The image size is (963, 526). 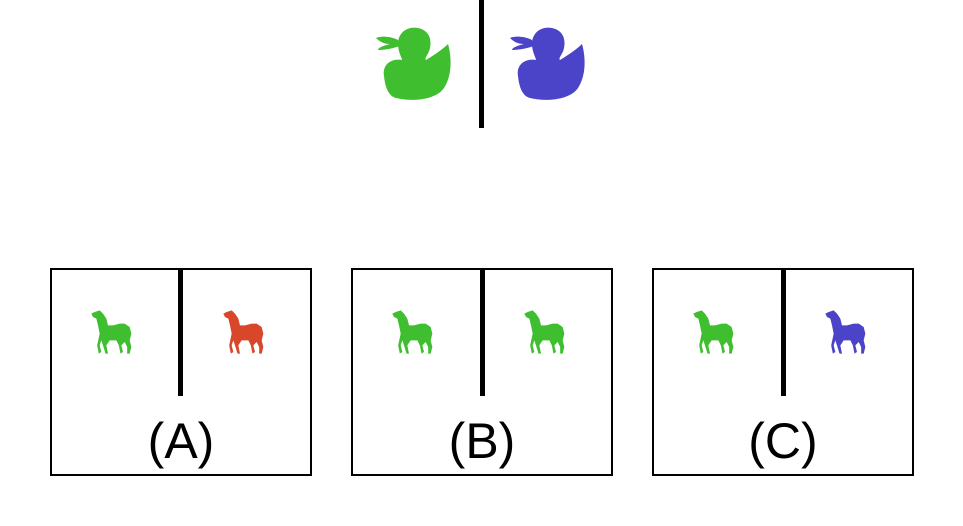 I want to click on example-divider, so click(x=481, y=64).